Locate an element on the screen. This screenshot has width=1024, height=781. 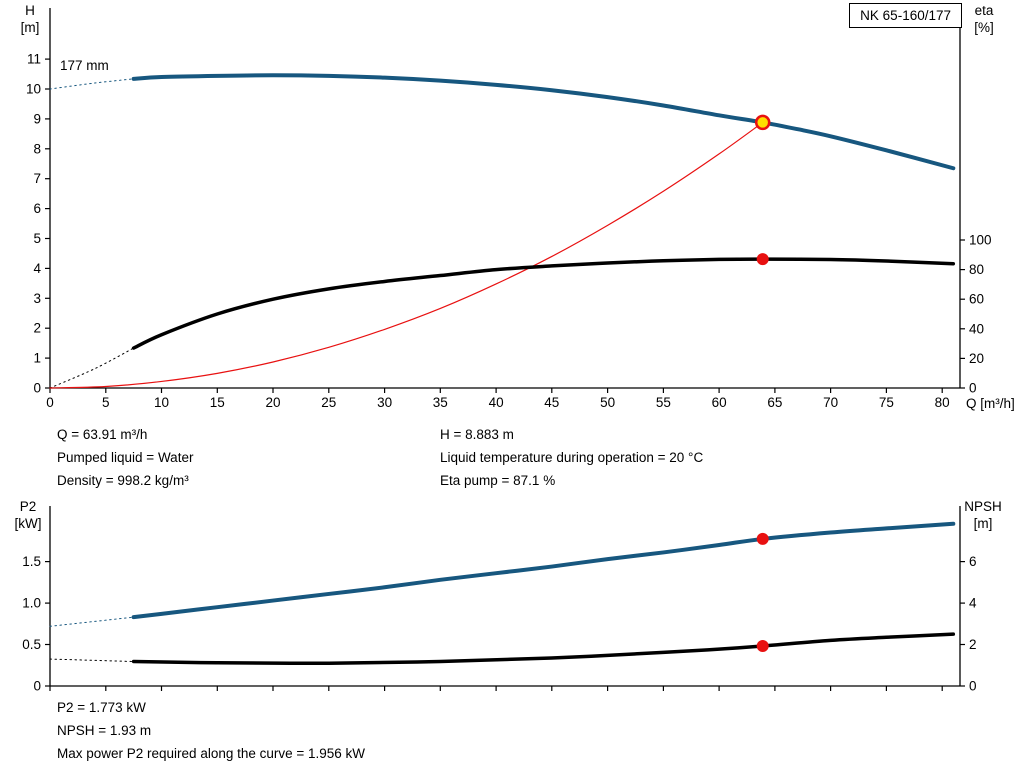
right-tick-label: 60 is located at coordinates (976, 299).